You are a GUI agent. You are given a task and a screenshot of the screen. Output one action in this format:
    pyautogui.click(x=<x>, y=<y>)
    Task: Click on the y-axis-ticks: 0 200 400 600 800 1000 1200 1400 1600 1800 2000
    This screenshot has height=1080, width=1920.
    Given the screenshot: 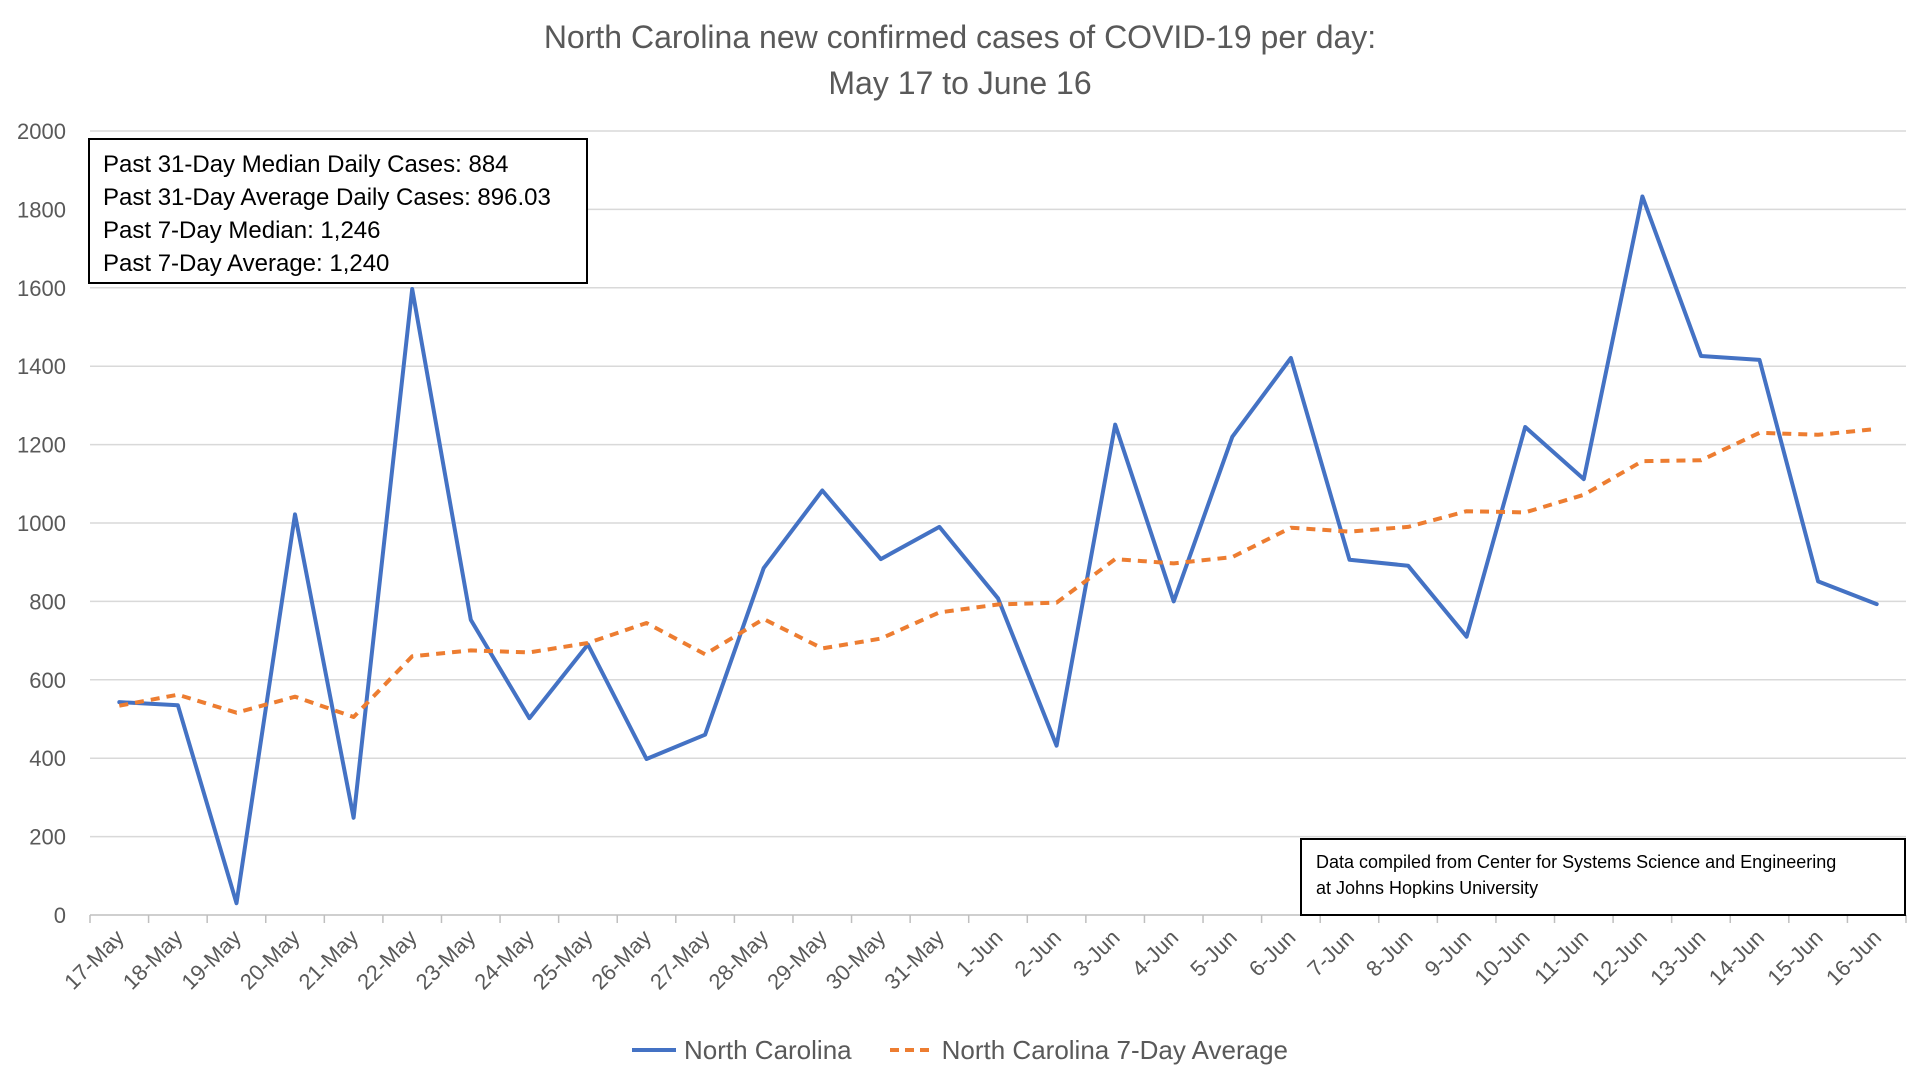 What is the action you would take?
    pyautogui.click(x=41, y=523)
    